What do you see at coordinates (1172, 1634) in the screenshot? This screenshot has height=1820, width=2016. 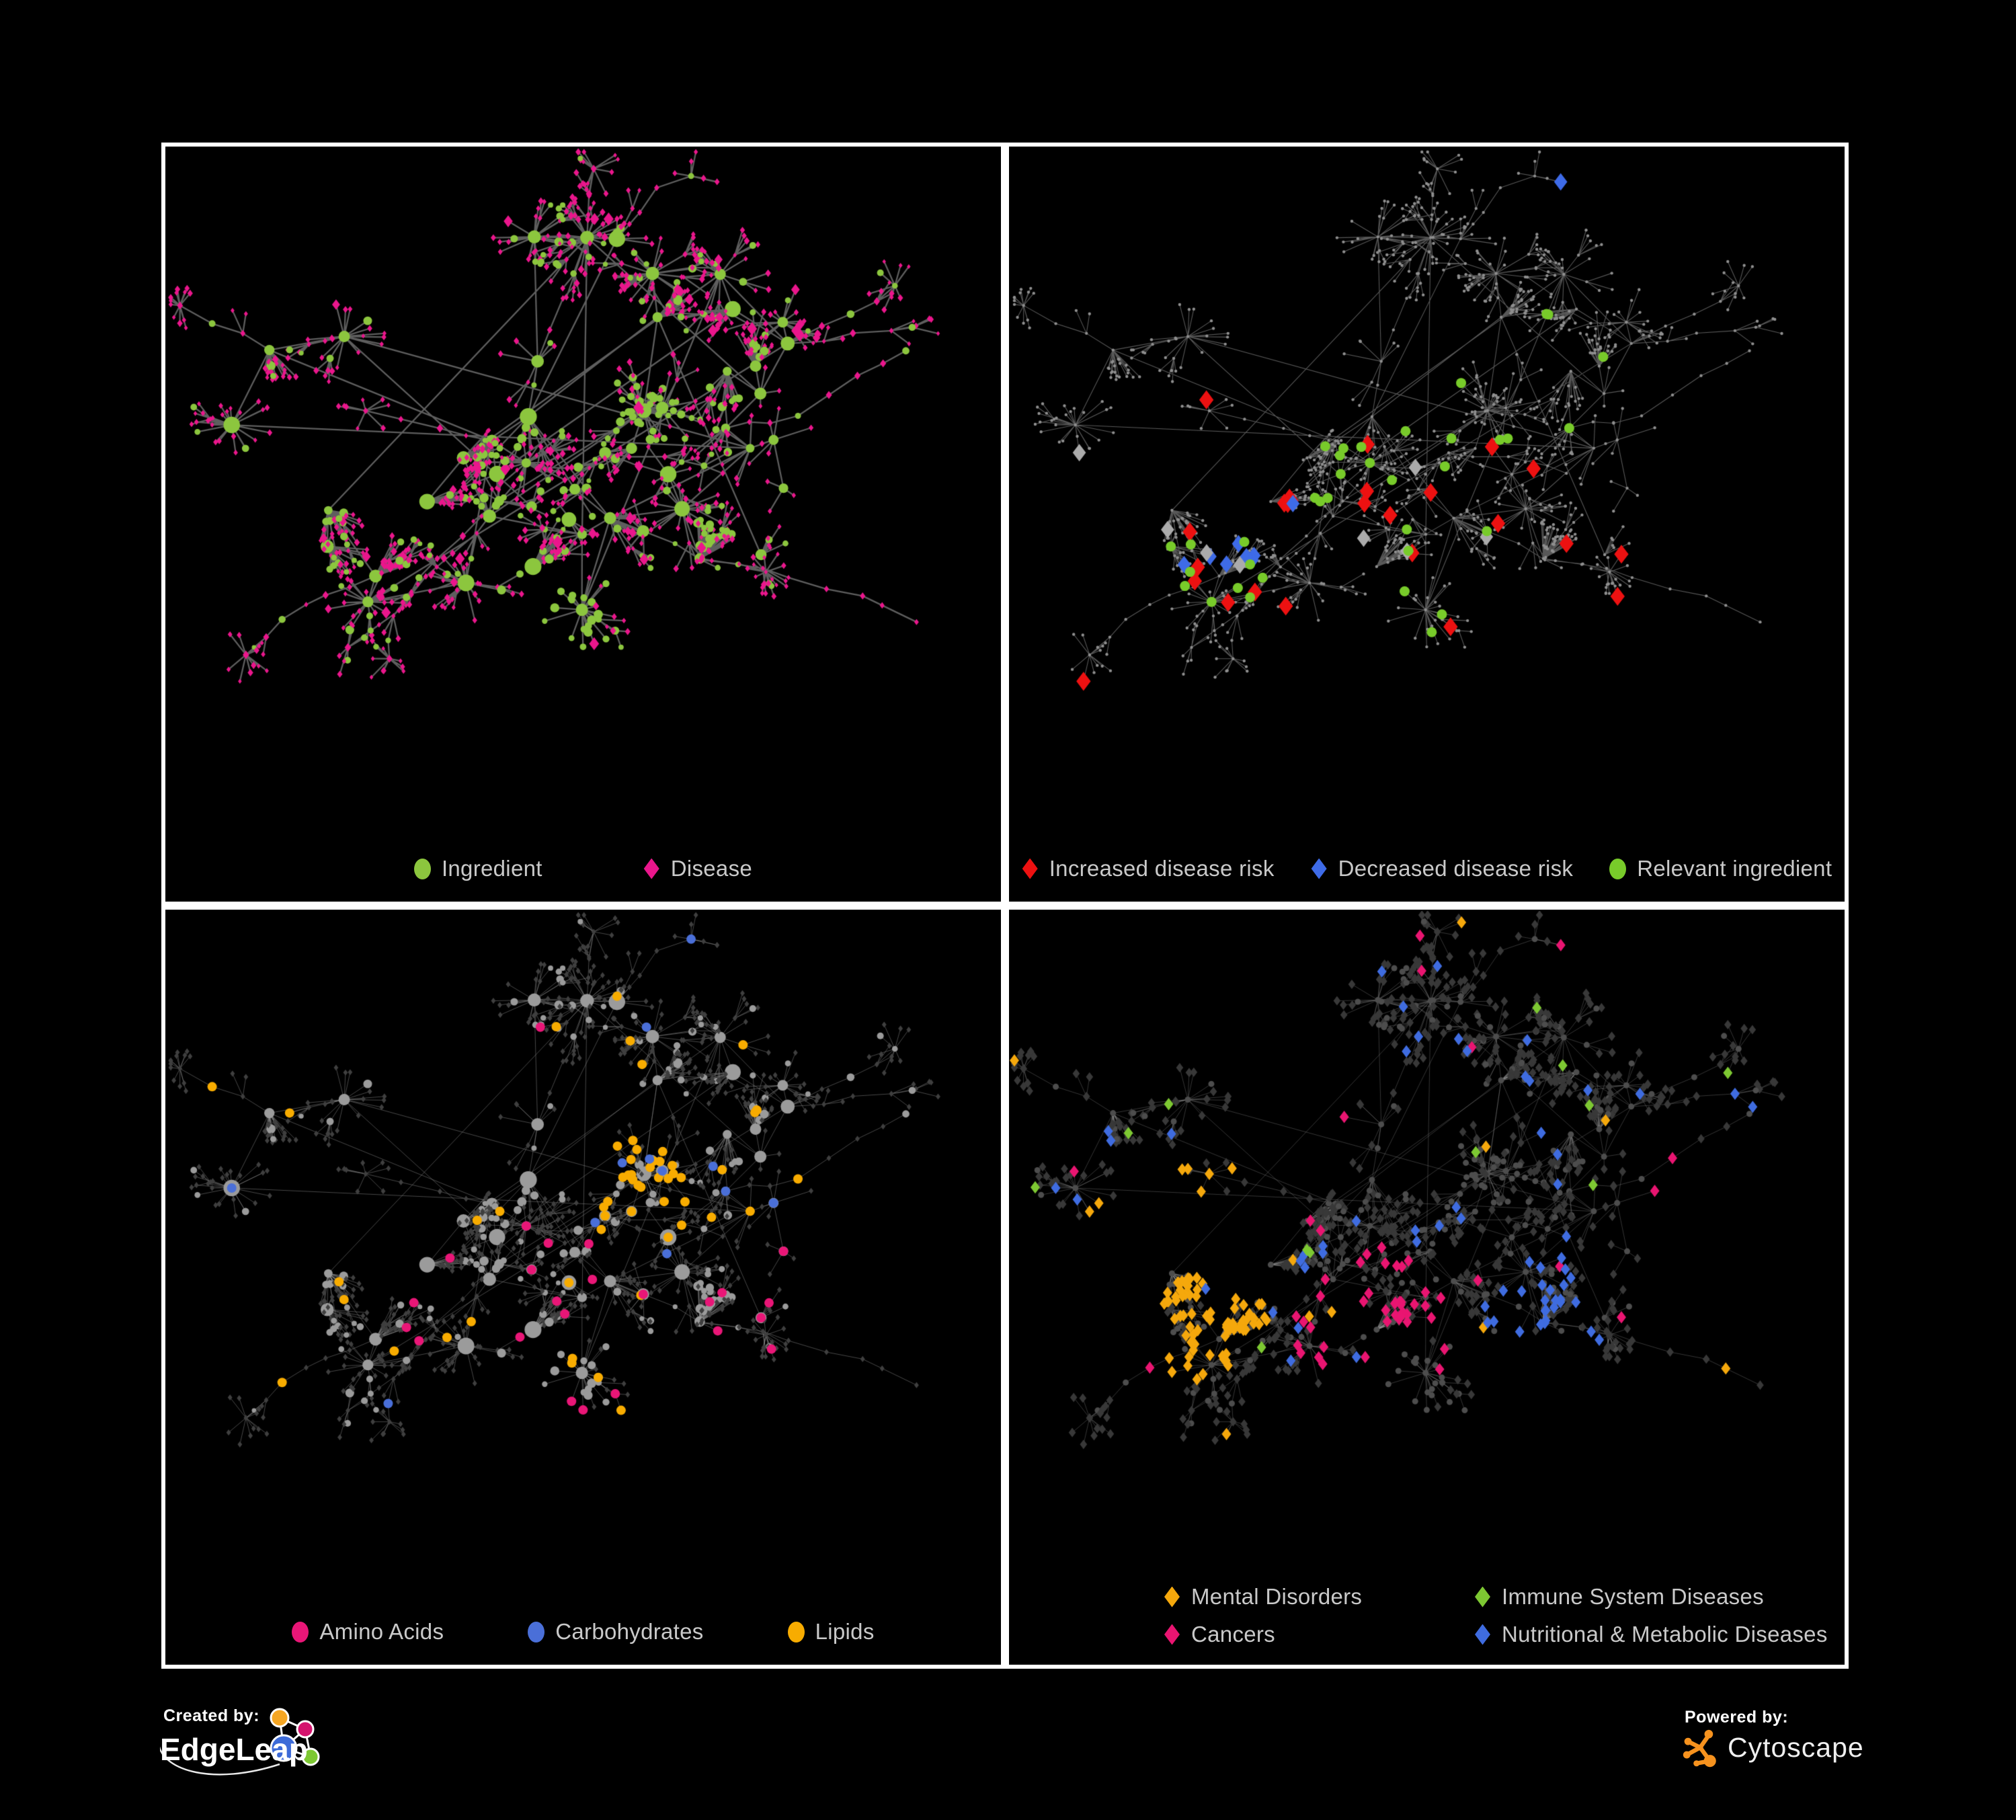 I see `cancers-legend-marker-icon` at bounding box center [1172, 1634].